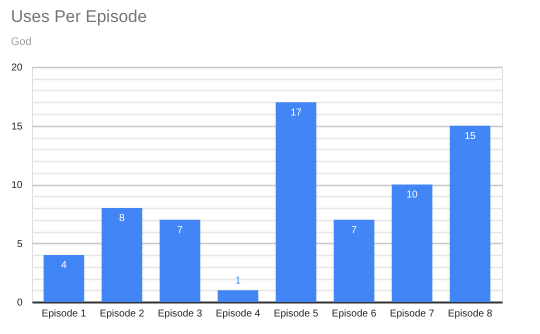 The height and width of the screenshot is (334, 540). What do you see at coordinates (296, 112) in the screenshot?
I see `data-label: 17` at bounding box center [296, 112].